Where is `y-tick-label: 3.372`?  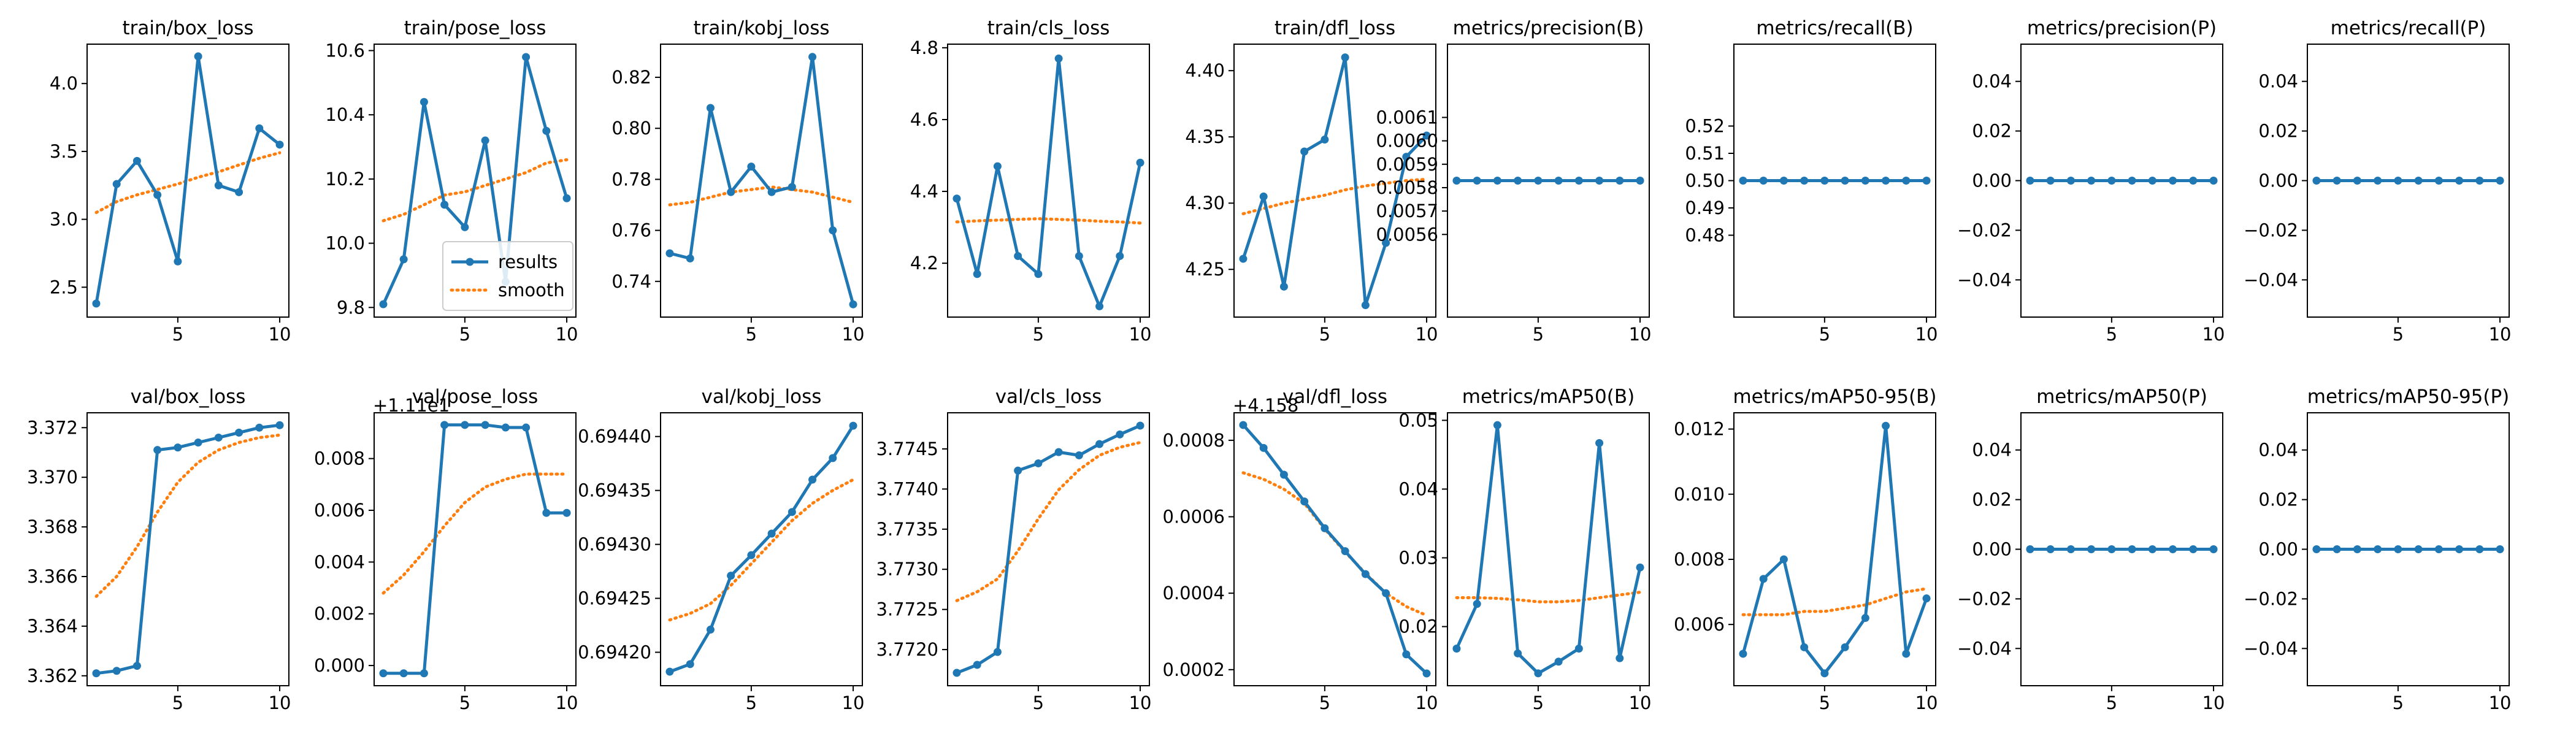 y-tick-label: 3.372 is located at coordinates (52, 427).